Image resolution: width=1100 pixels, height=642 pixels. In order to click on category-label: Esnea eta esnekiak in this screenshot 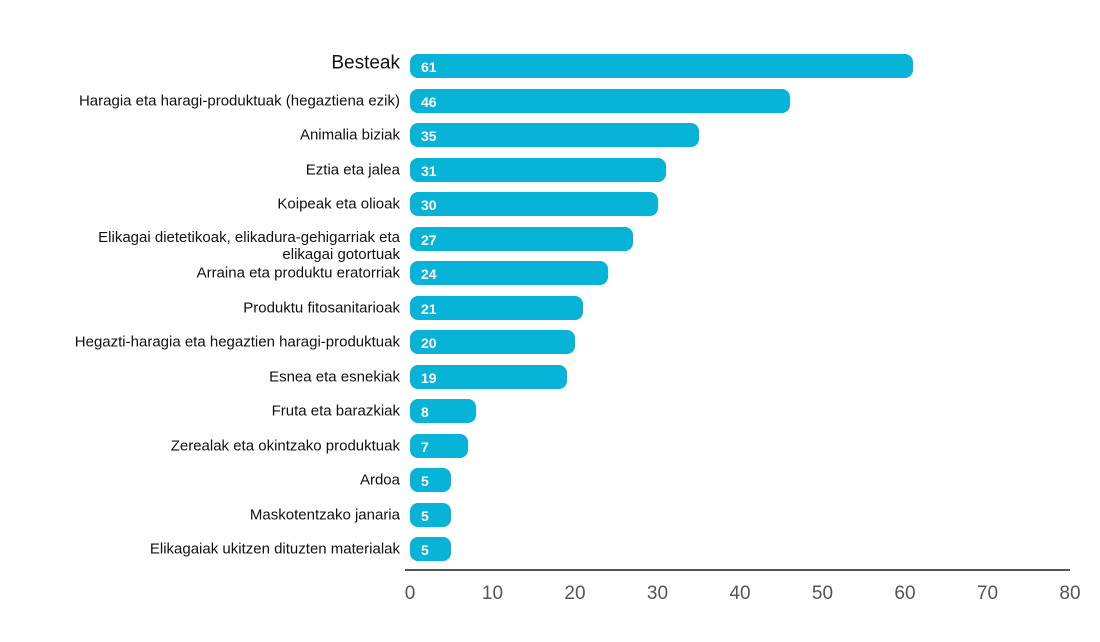, I will do `click(334, 376)`.